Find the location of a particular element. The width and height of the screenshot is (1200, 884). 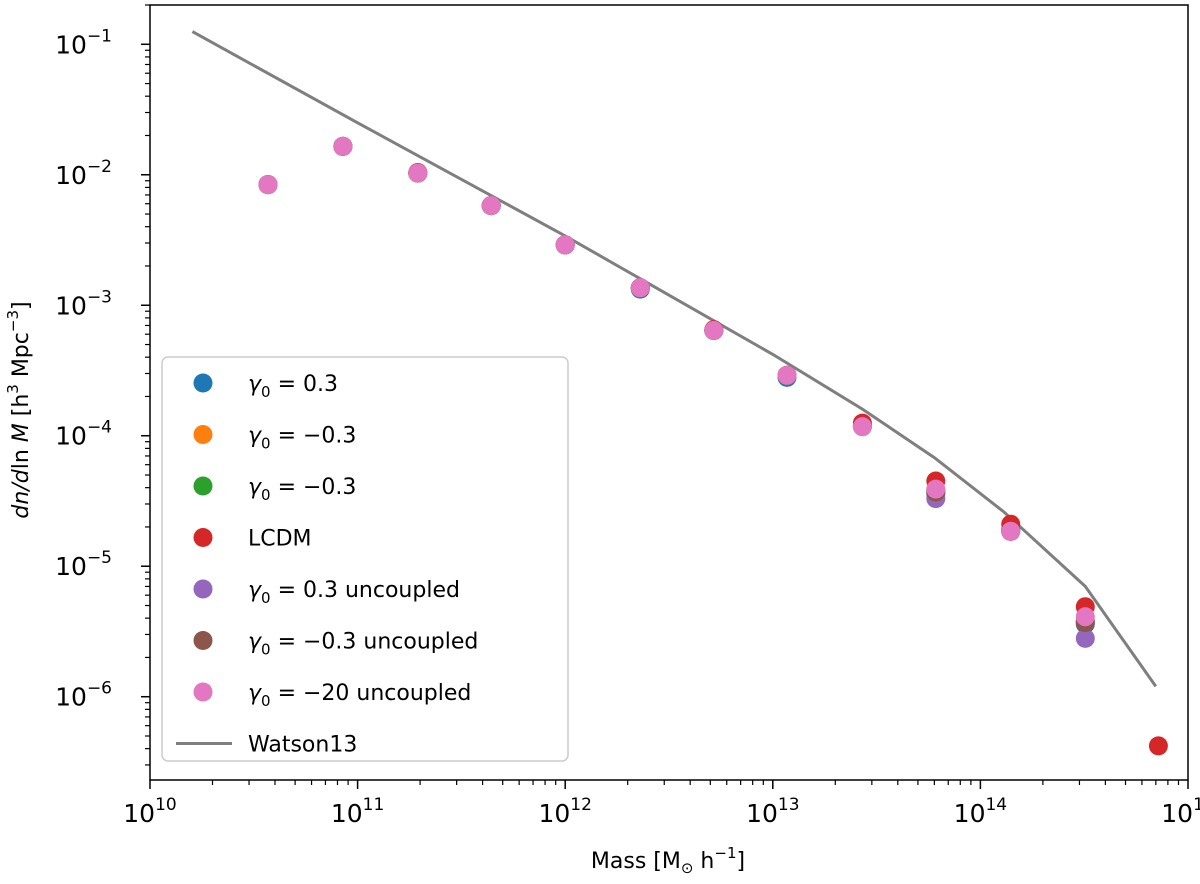

y-tick-label: 10⁻² is located at coordinates (83, 173).